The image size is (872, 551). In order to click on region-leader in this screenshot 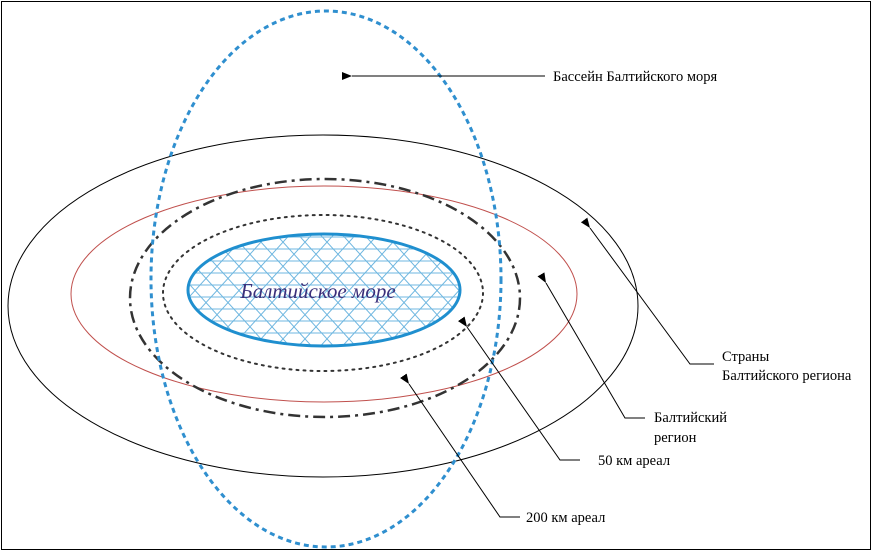, I will do `click(595, 350)`.